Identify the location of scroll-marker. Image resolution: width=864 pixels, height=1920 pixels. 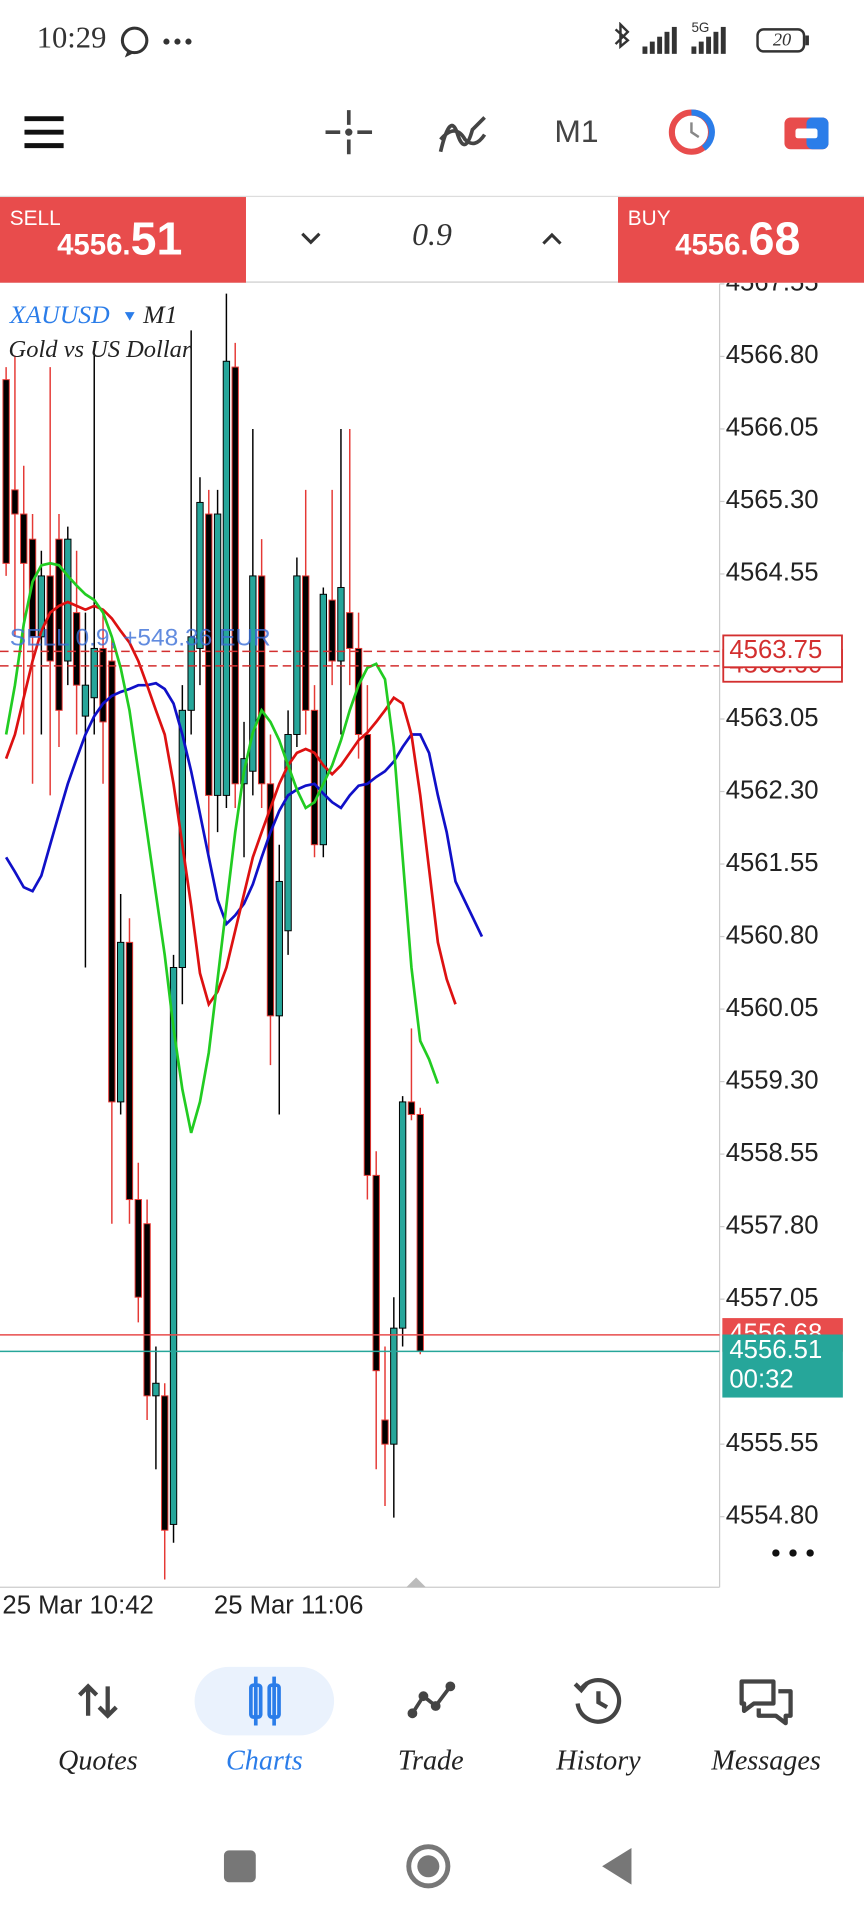
(416, 1582).